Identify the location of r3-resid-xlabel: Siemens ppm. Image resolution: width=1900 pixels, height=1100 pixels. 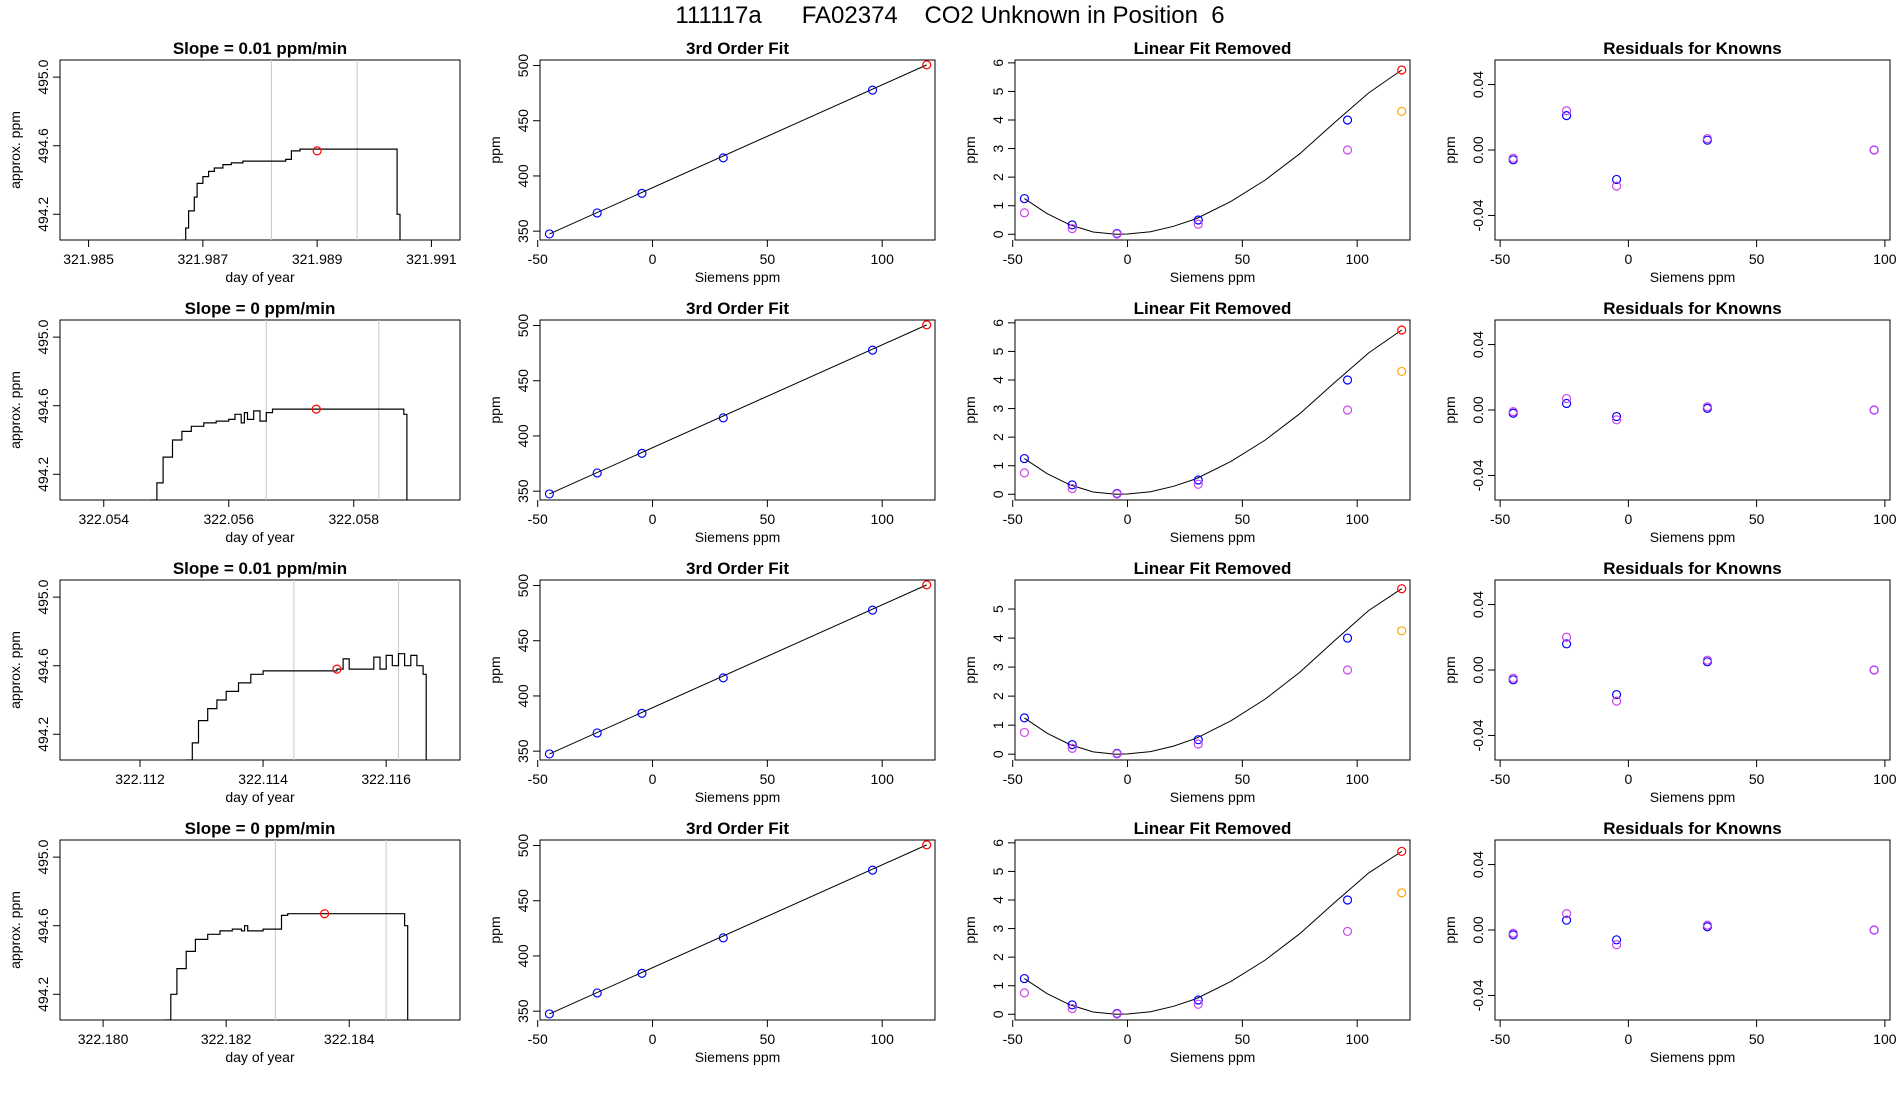
(1693, 797).